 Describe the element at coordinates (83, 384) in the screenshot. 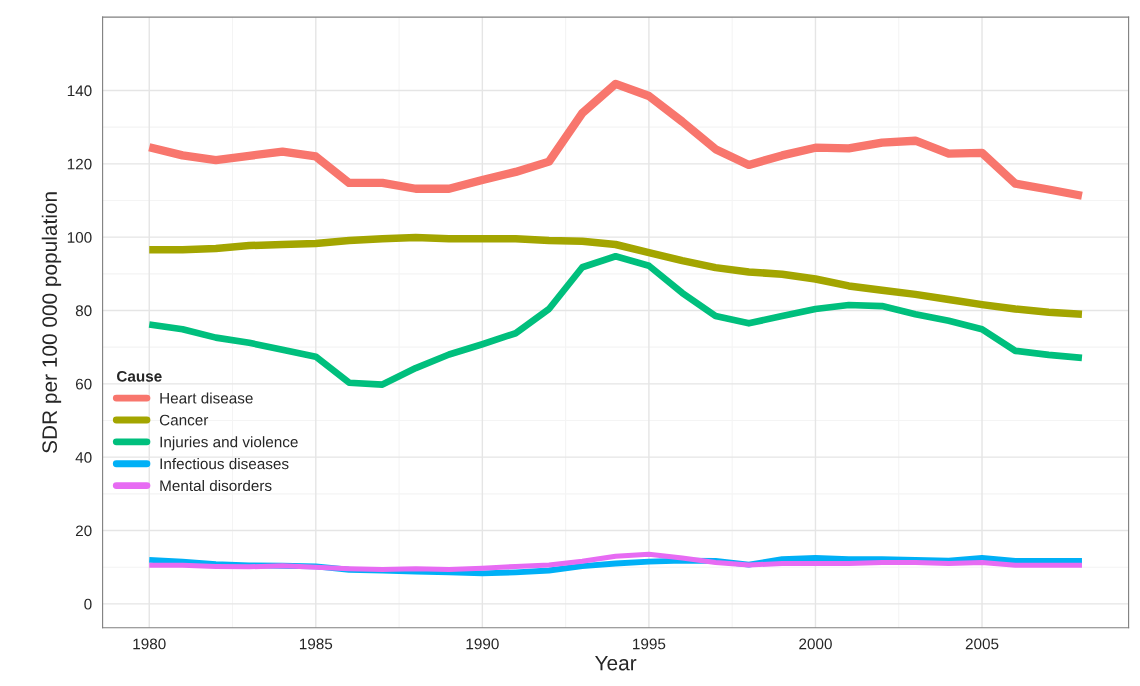

I see `y-tick-label: 60` at that location.